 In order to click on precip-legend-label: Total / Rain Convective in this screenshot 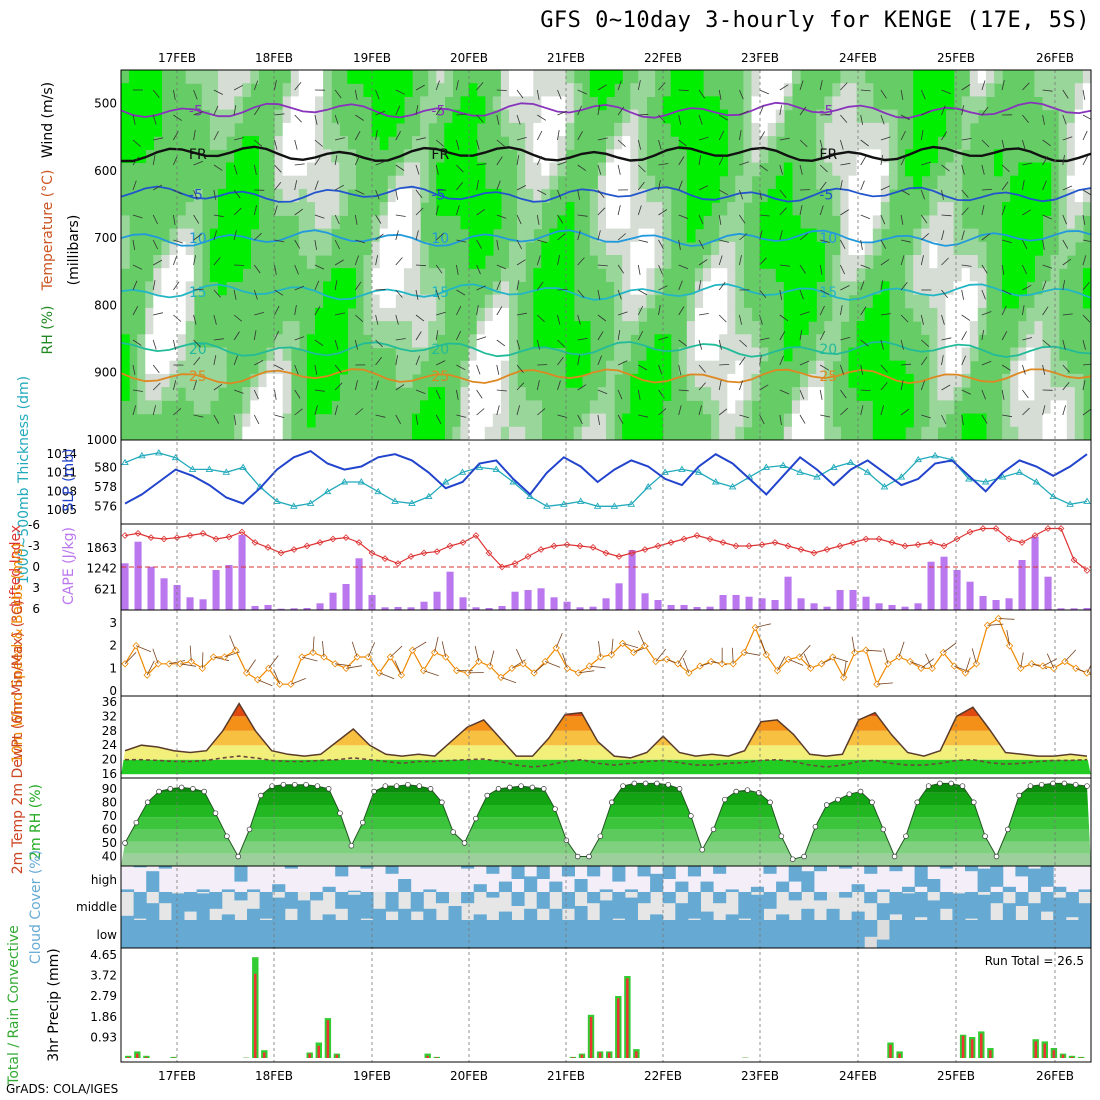, I will do `click(14, 1005)`.